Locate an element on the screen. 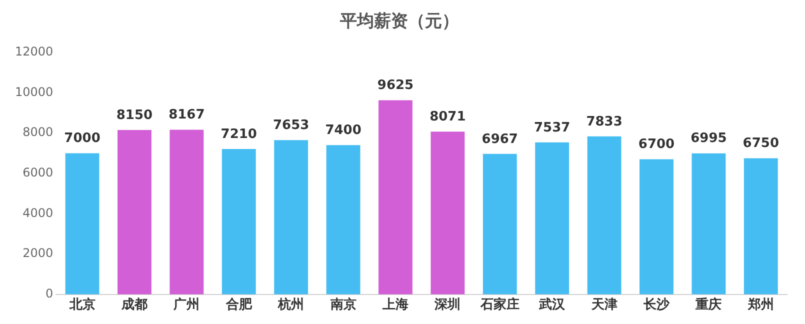 This screenshot has width=805, height=324. x-tick-label: 天津 is located at coordinates (604, 305).